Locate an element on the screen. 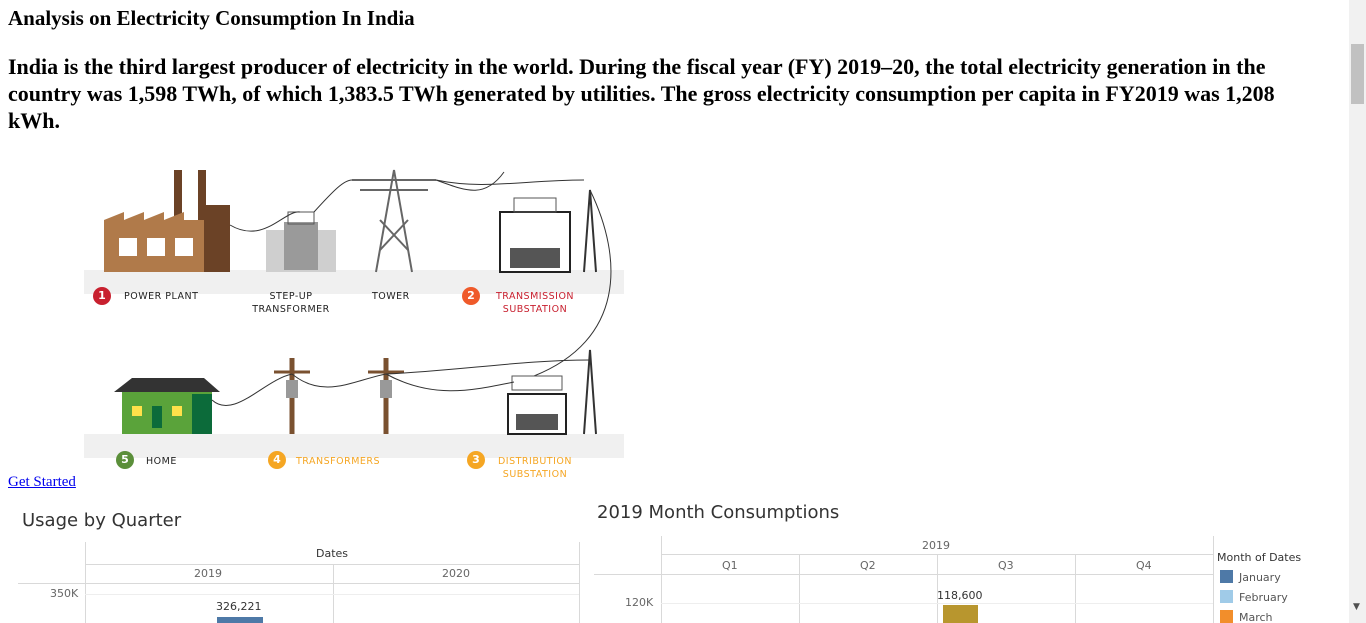 The width and height of the screenshot is (1366, 623). bar-q3 is located at coordinates (960, 614).